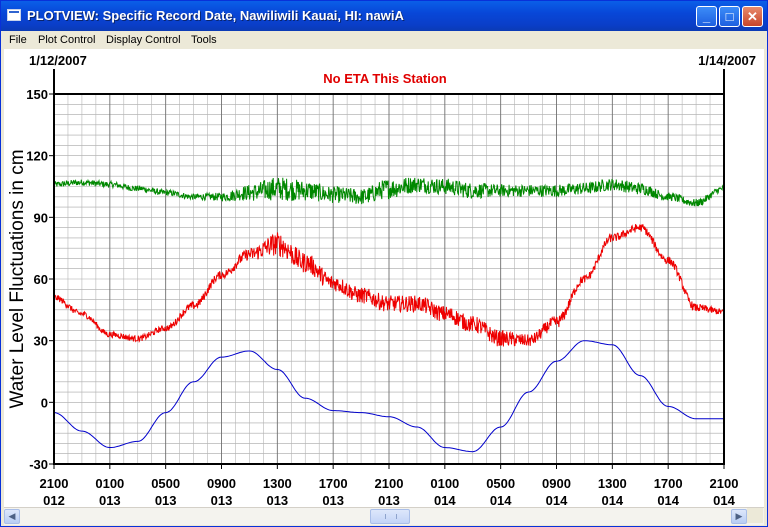 This screenshot has height=527, width=768. What do you see at coordinates (17, 278) in the screenshot?
I see `y-axis-label: Water Level Fluctuations in cm` at bounding box center [17, 278].